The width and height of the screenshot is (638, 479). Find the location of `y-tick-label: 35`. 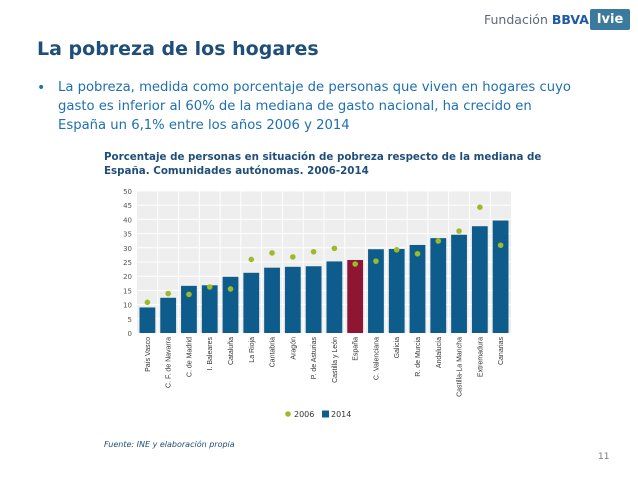

y-tick-label: 35 is located at coordinates (127, 235).